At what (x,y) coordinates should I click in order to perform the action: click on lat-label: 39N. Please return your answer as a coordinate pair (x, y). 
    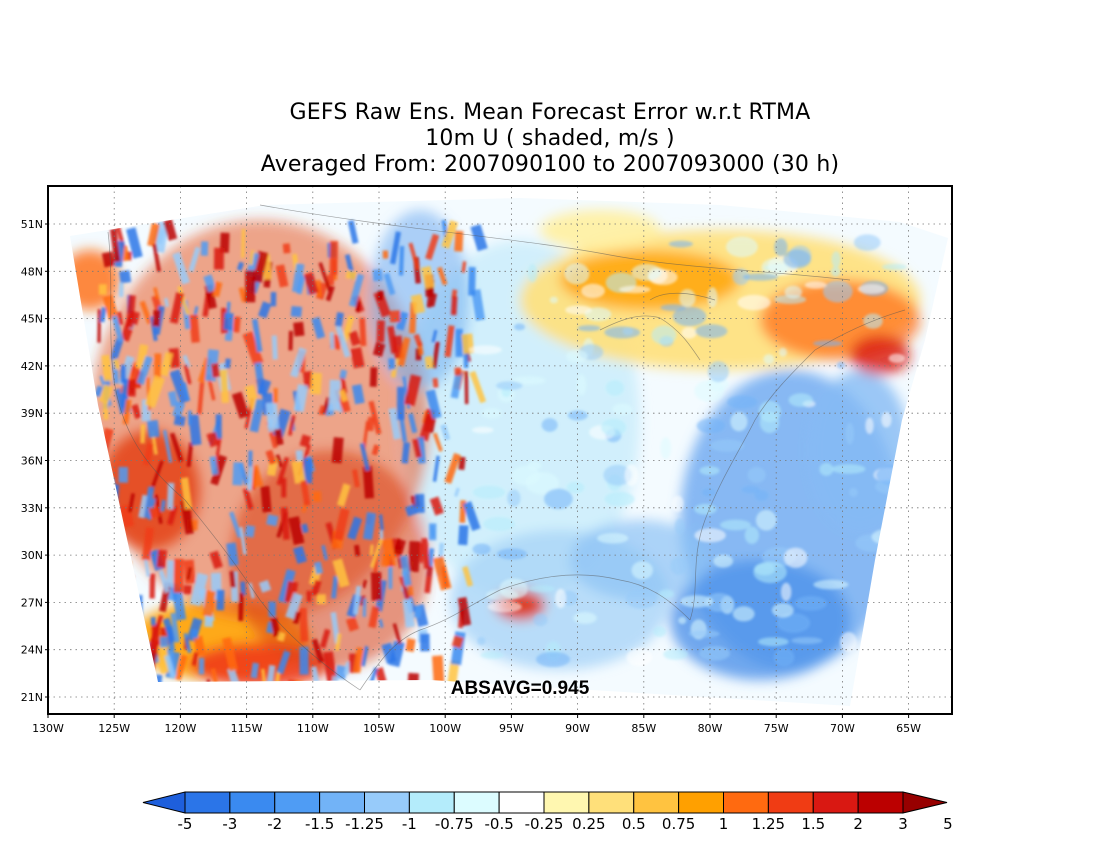
    Looking at the image, I should click on (32, 413).